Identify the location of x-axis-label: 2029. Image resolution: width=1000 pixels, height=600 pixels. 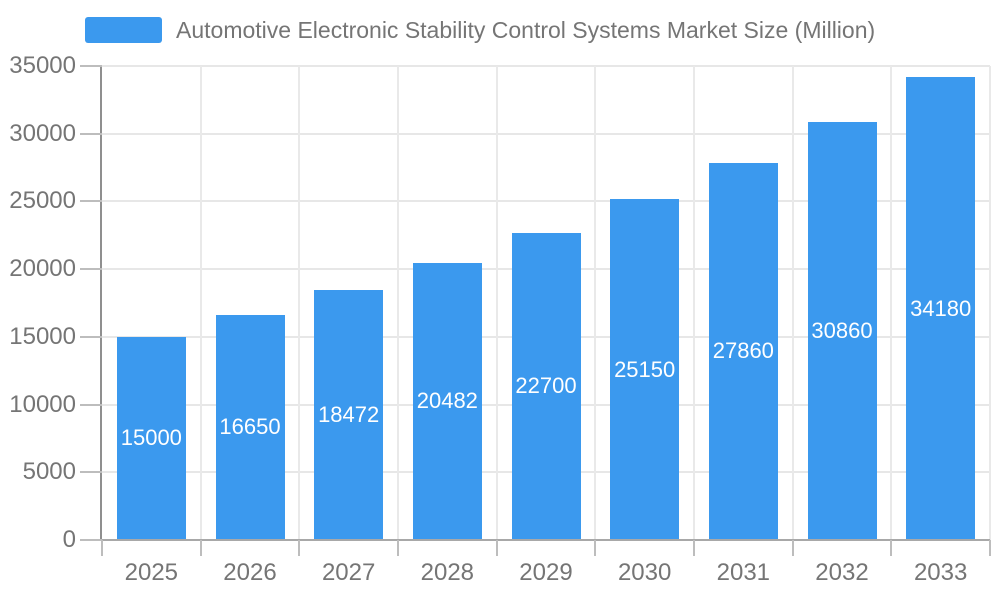
(546, 572).